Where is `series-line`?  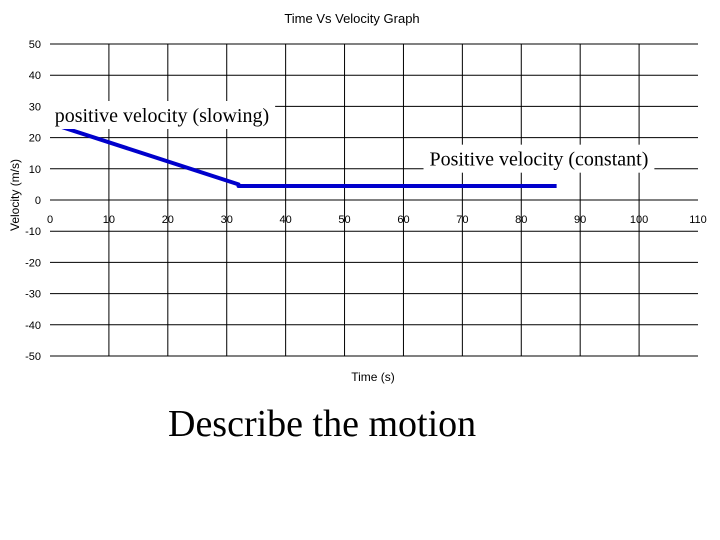
series-line is located at coordinates (306, 155).